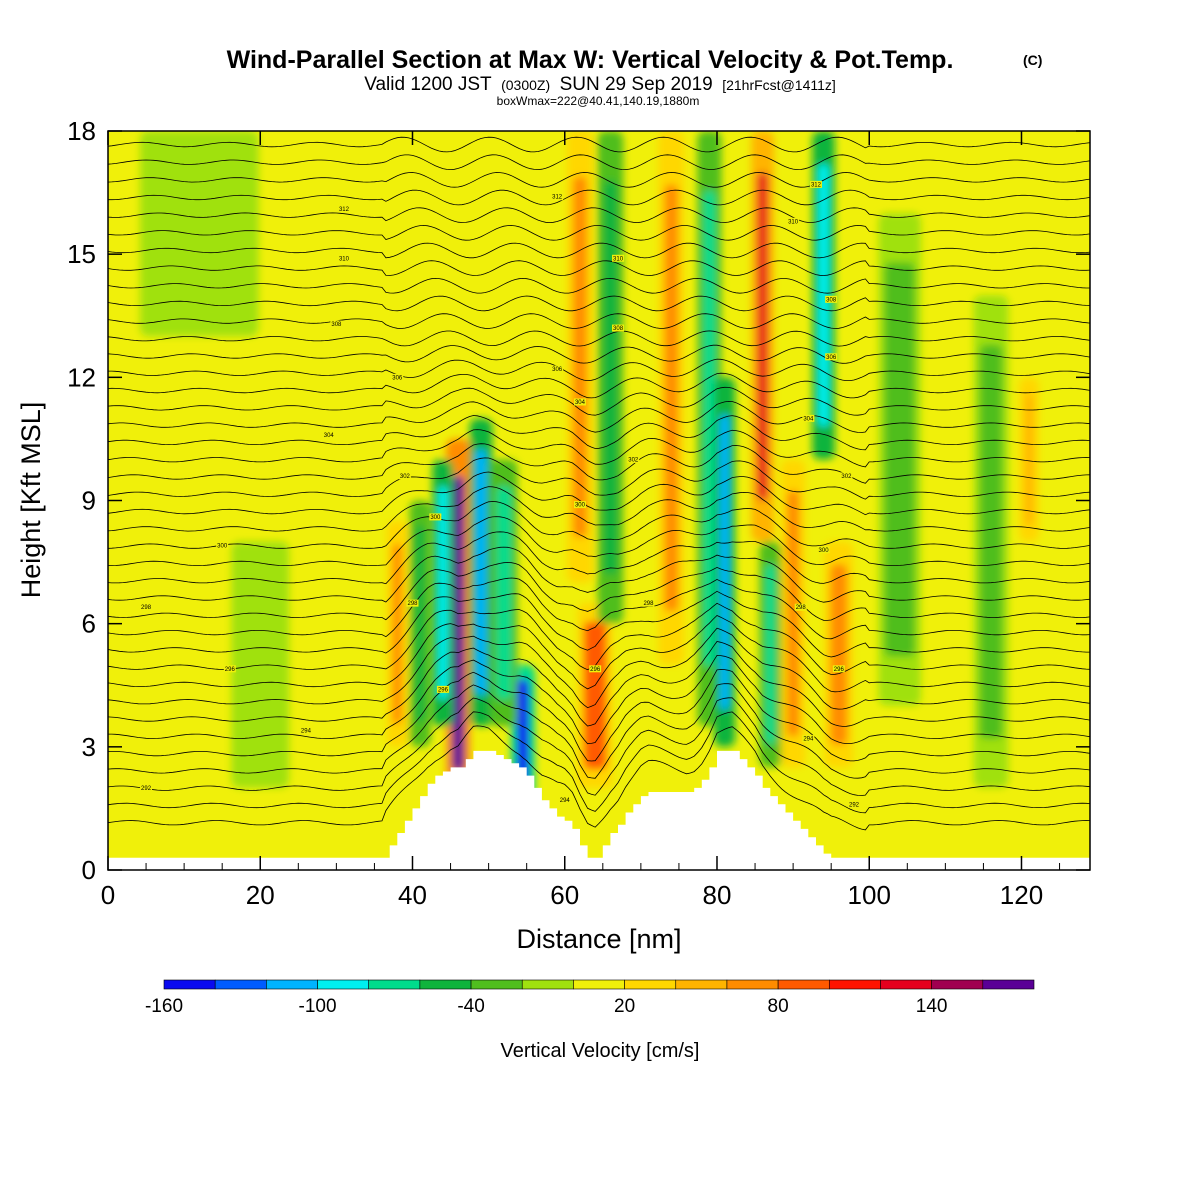 Image resolution: width=1200 pixels, height=1200 pixels. What do you see at coordinates (81, 254) in the screenshot?
I see `y-tick-label-5: 15` at bounding box center [81, 254].